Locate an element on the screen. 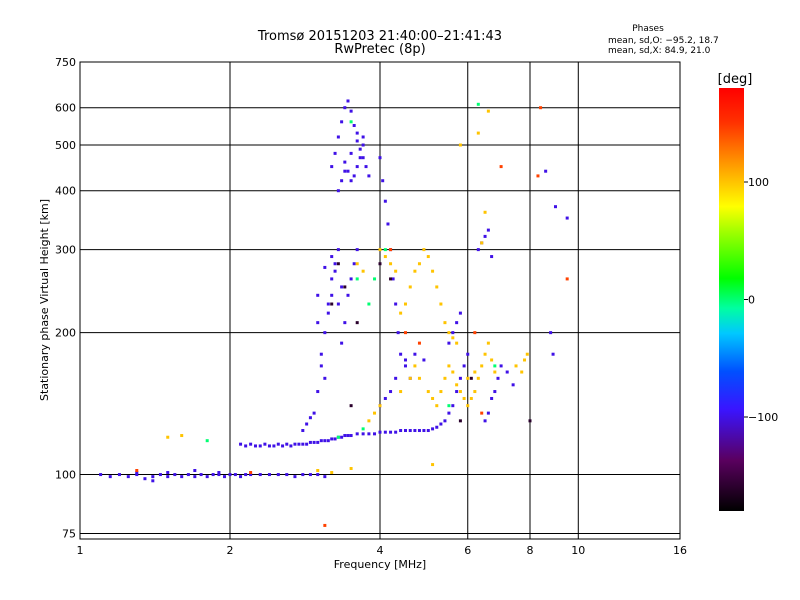 The image size is (800, 600). colorbar-tick-label: 100 is located at coordinates (758, 182).